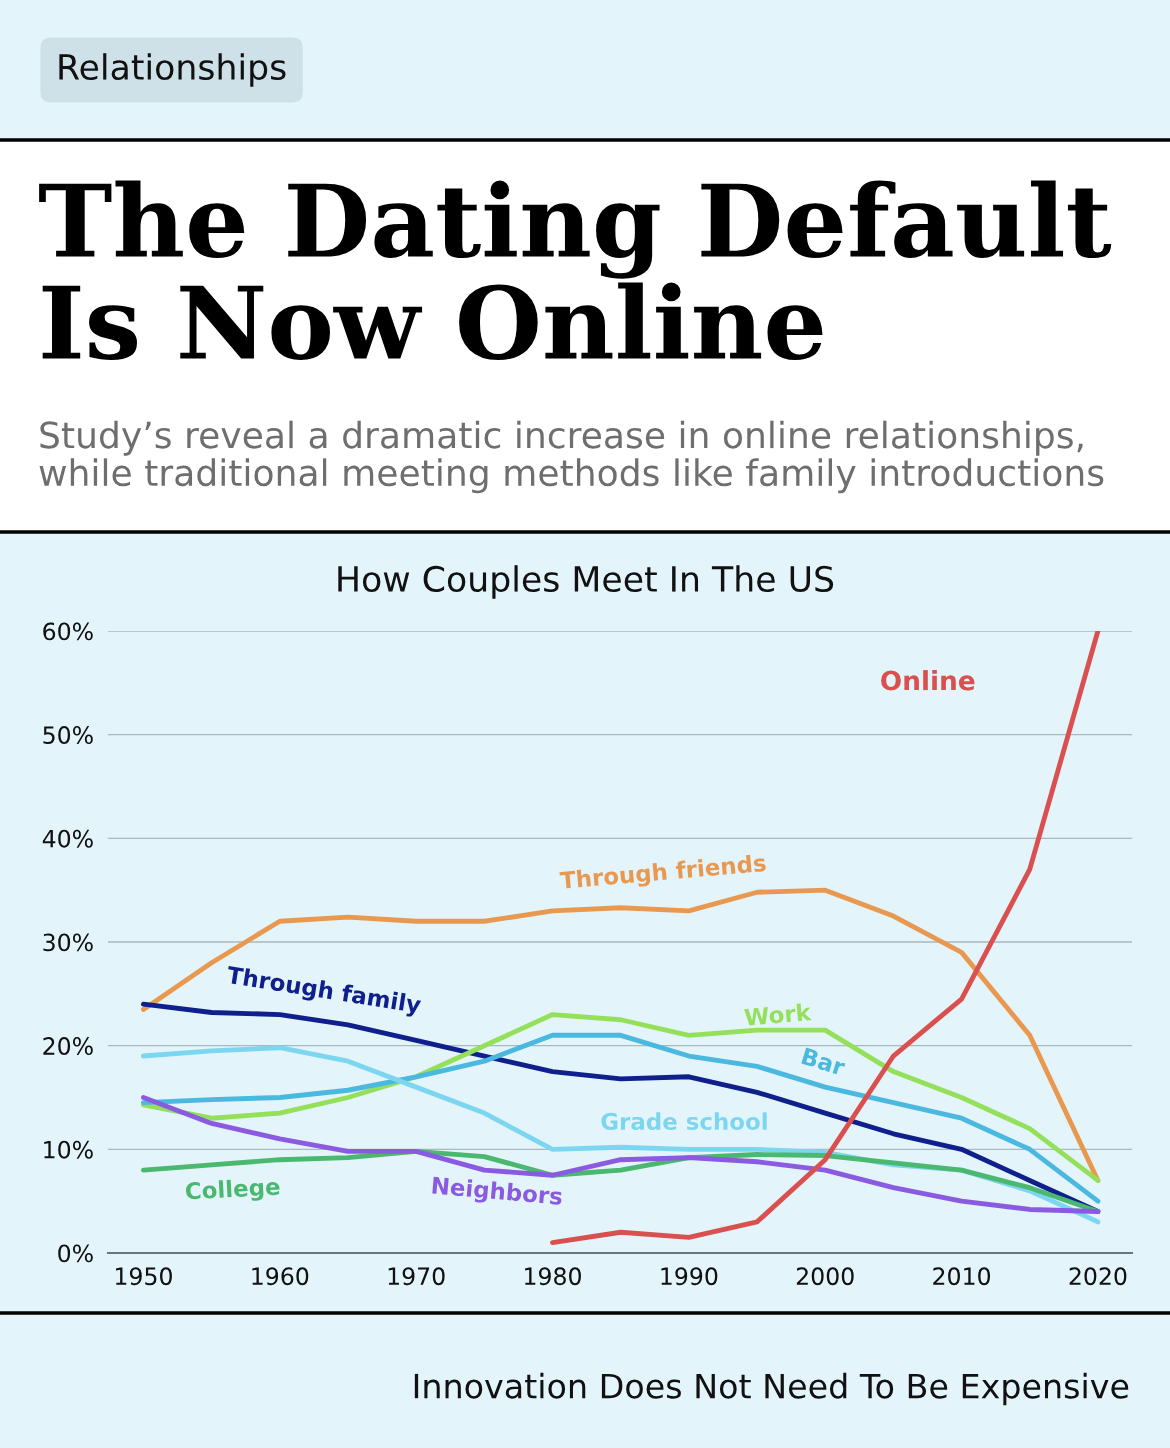  I want to click on text: Innovation Does Not Need To Be Expensive, so click(771, 1389).